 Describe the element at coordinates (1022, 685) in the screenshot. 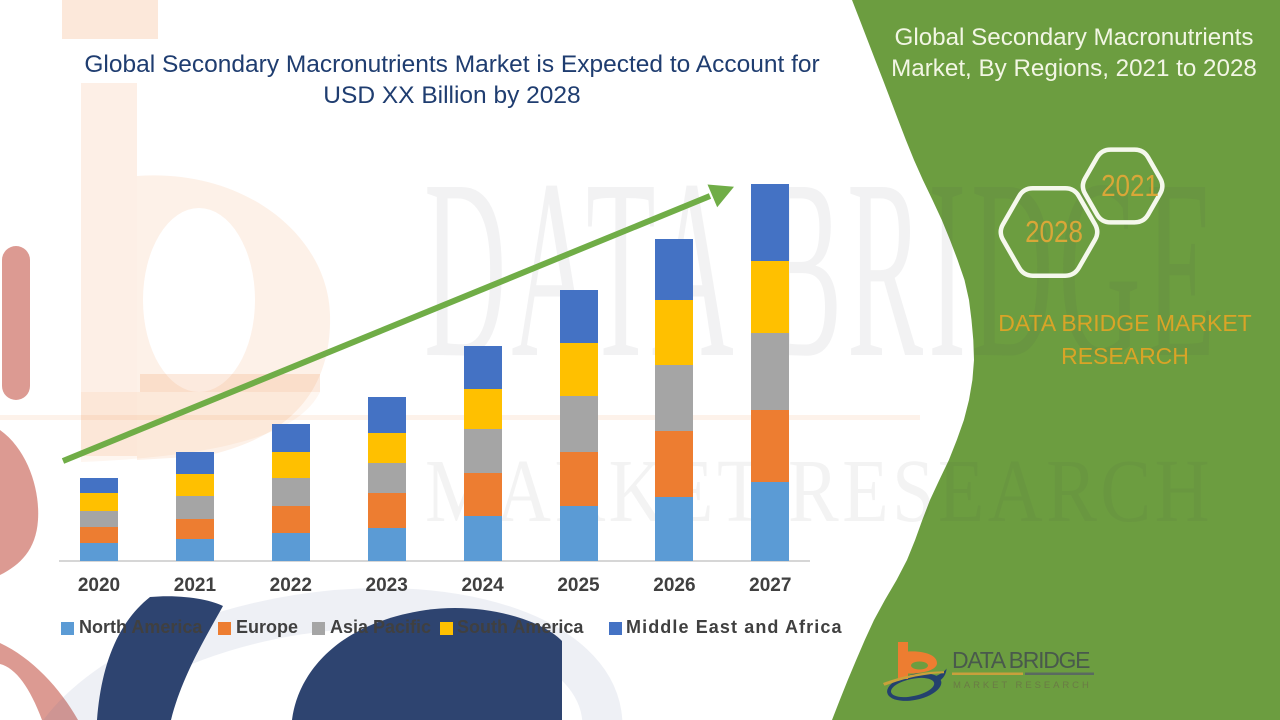

I see `svg-text: MARKET RESEARCH` at that location.